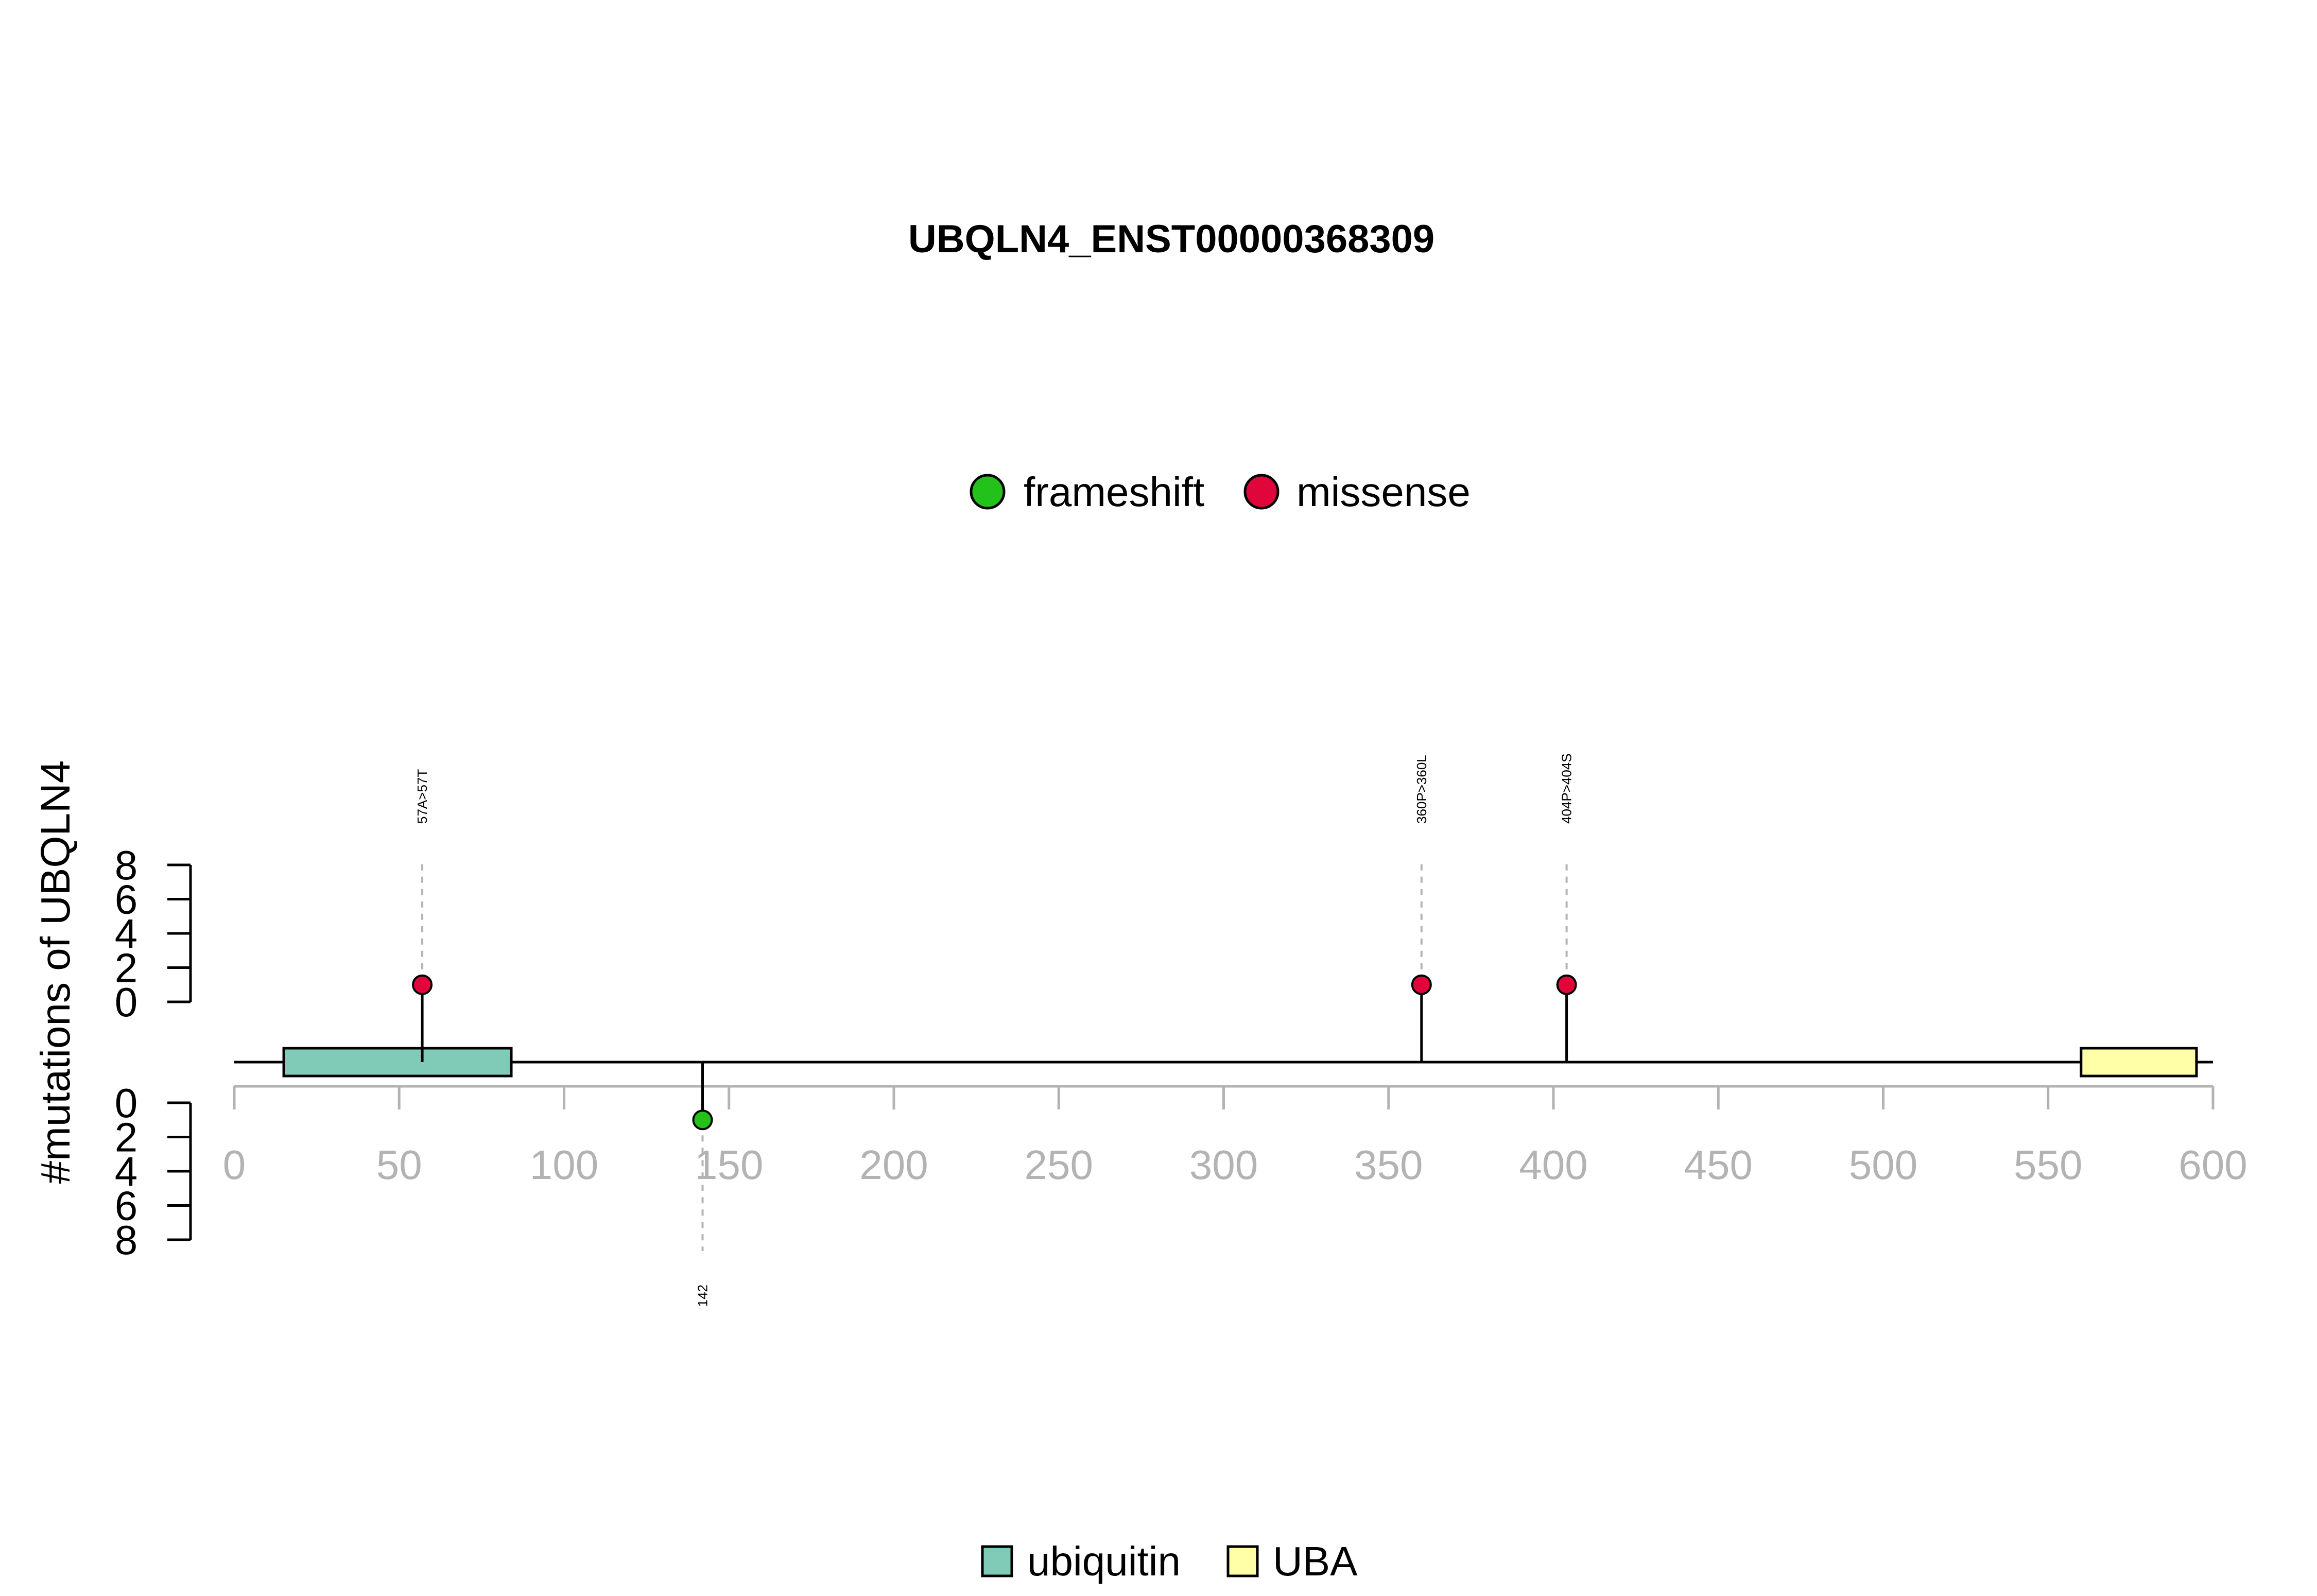  Describe the element at coordinates (126, 1171) in the screenshot. I see `lower-axis-tick-label: 4` at that location.